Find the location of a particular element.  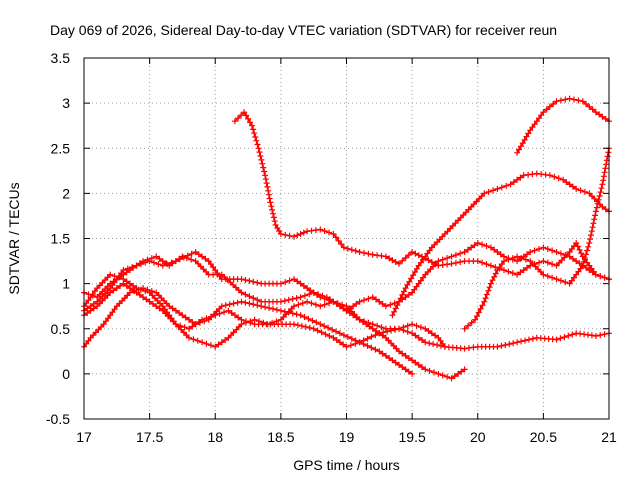

x-tick-label: 18.5 is located at coordinates (280, 437).